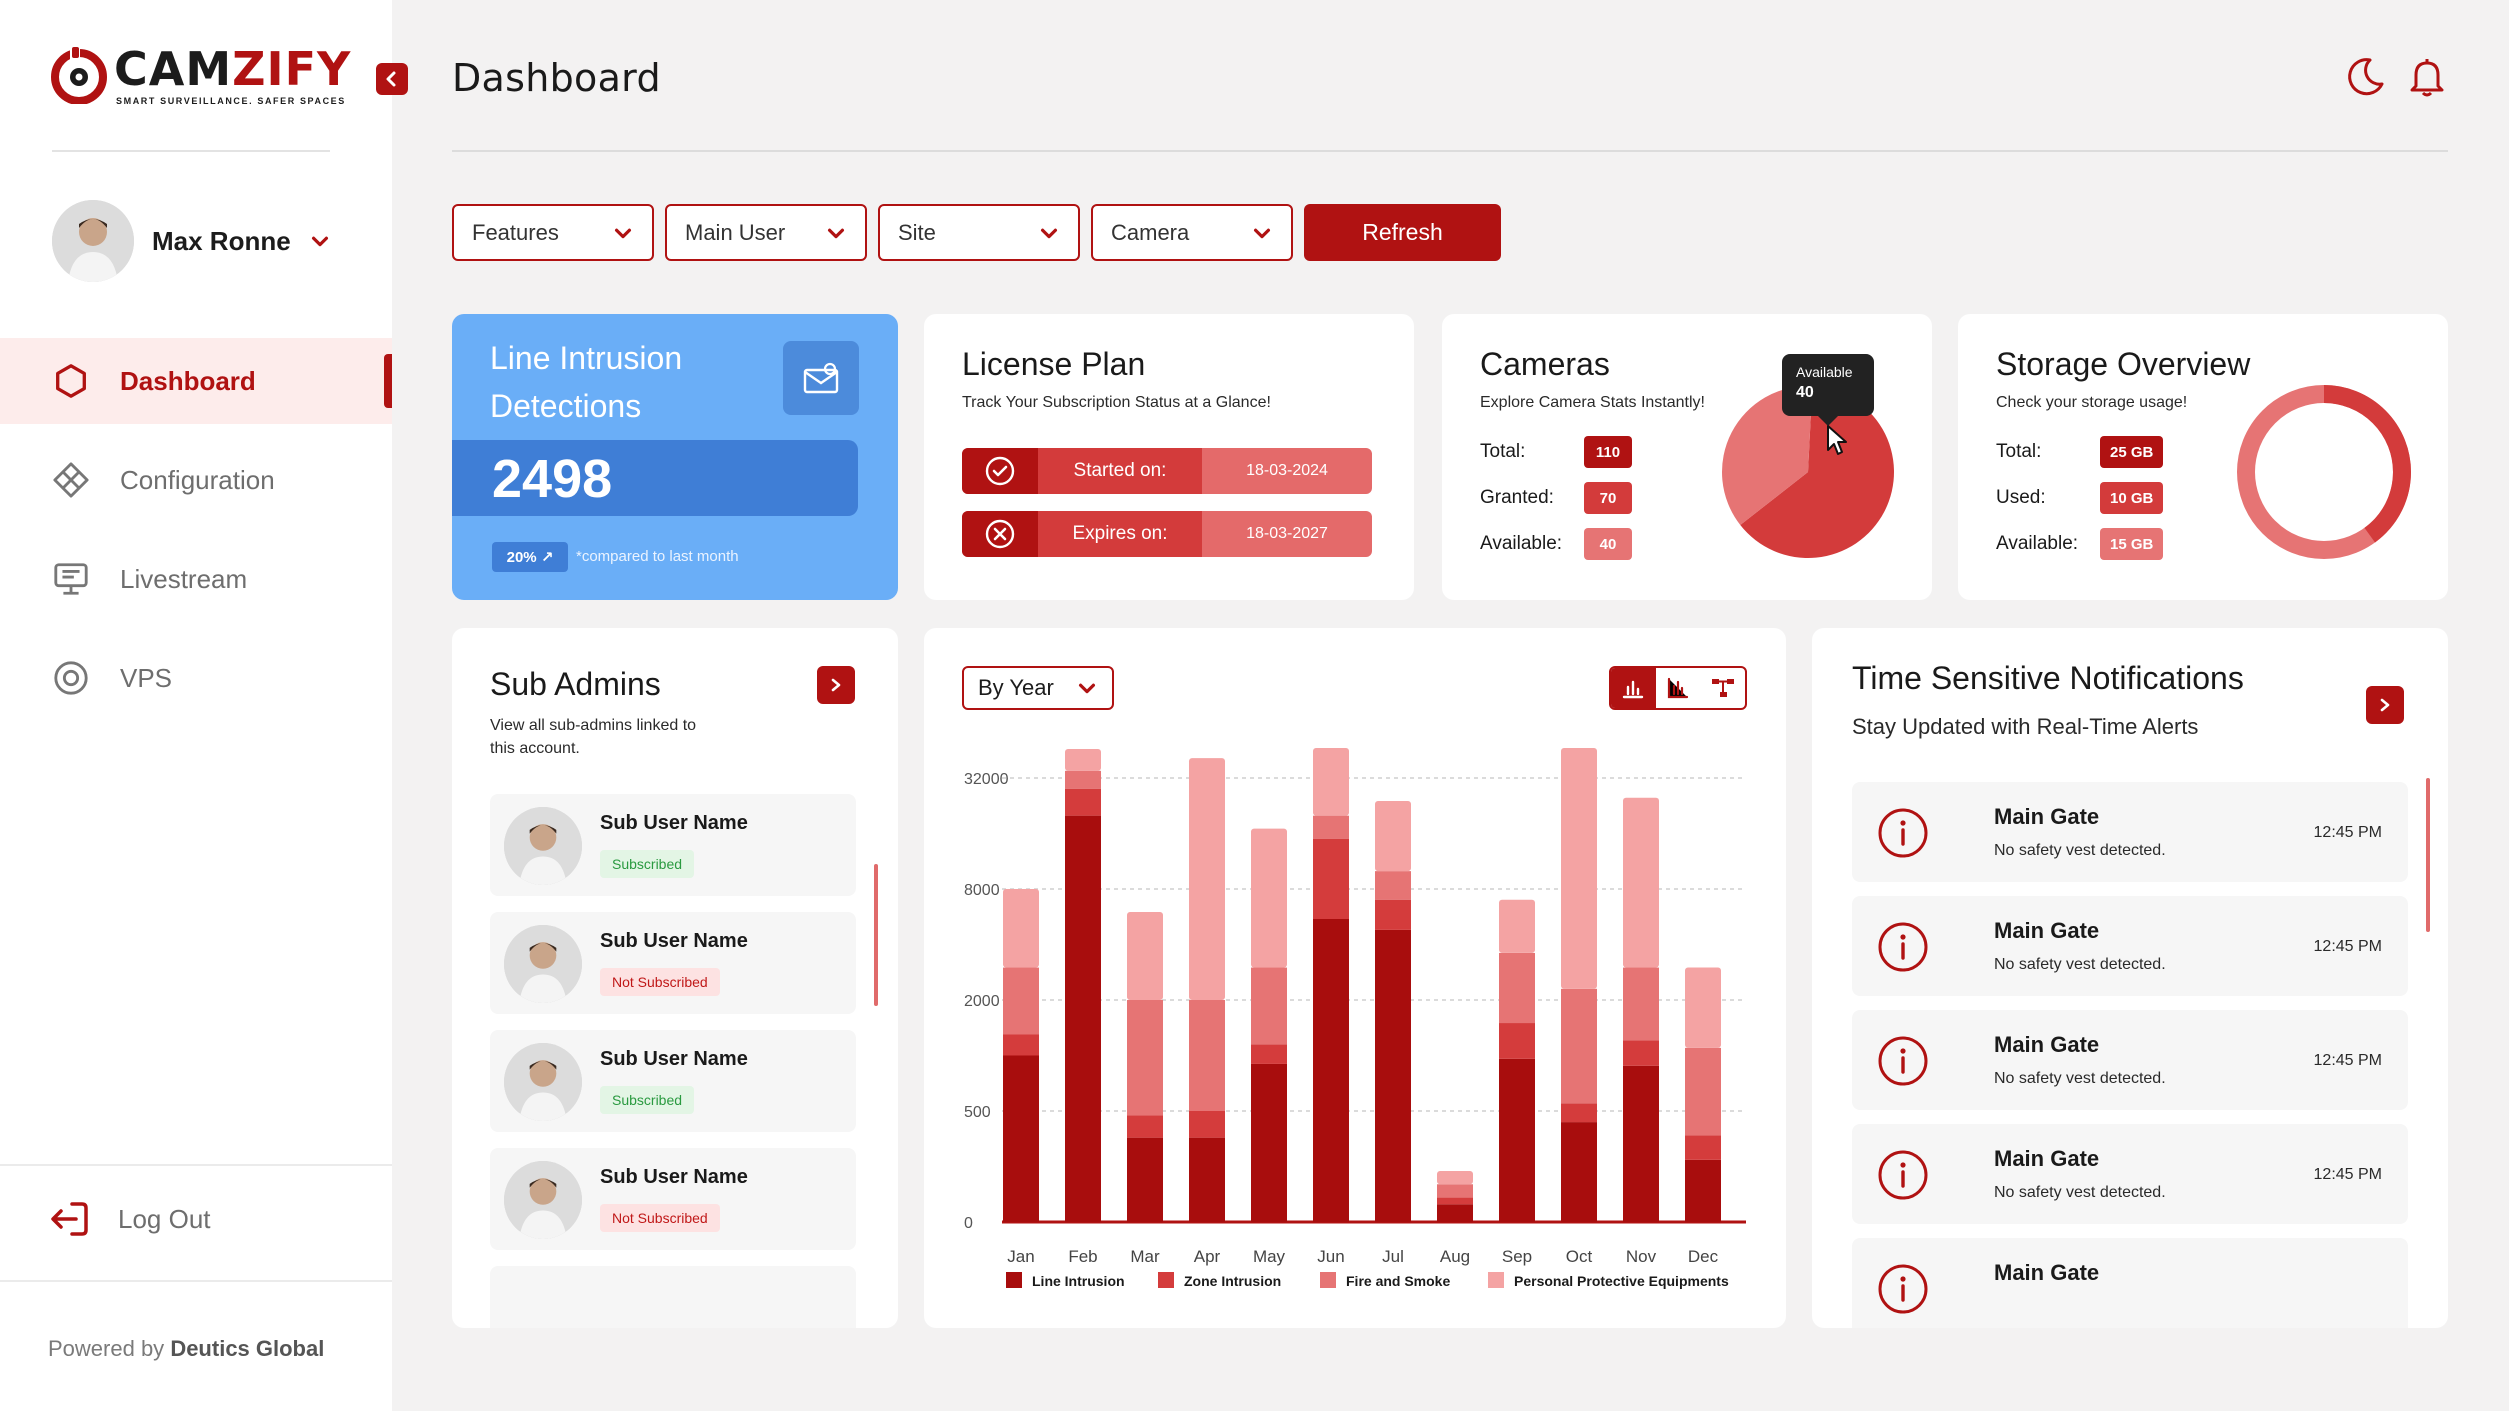  I want to click on brand-name: CAMZIFY, so click(233, 69).